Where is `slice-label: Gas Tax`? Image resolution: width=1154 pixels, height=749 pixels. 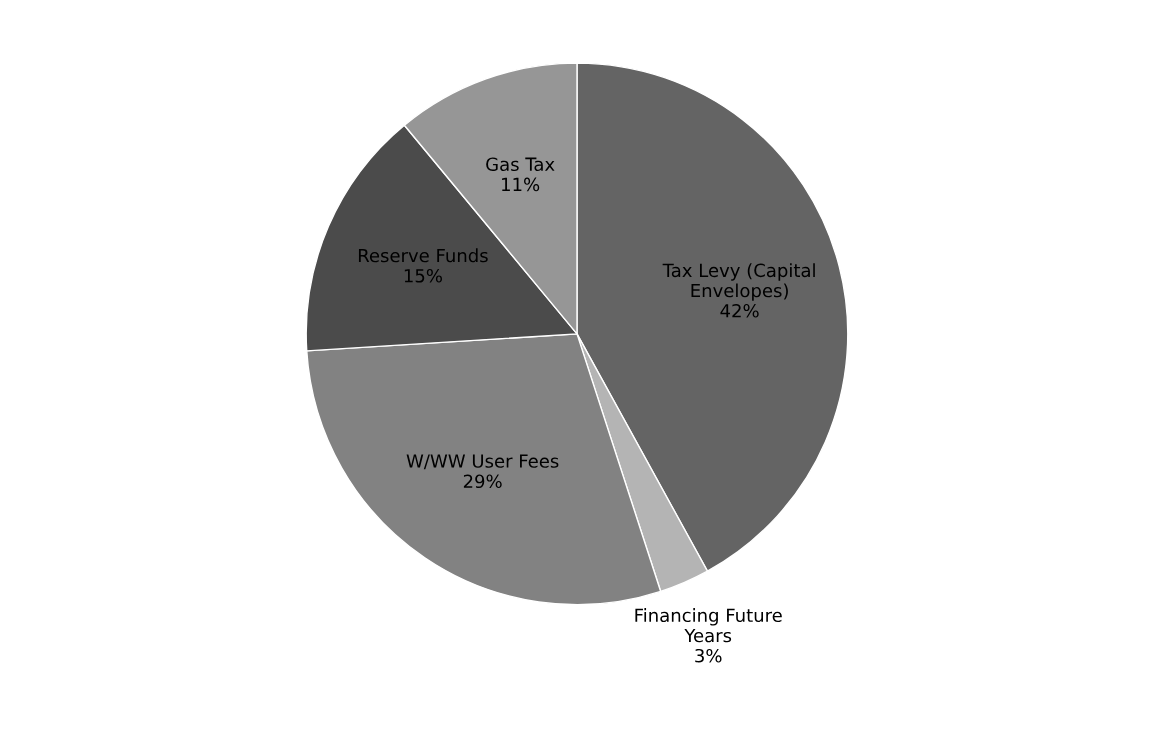
slice-label: Gas Tax is located at coordinates (520, 164).